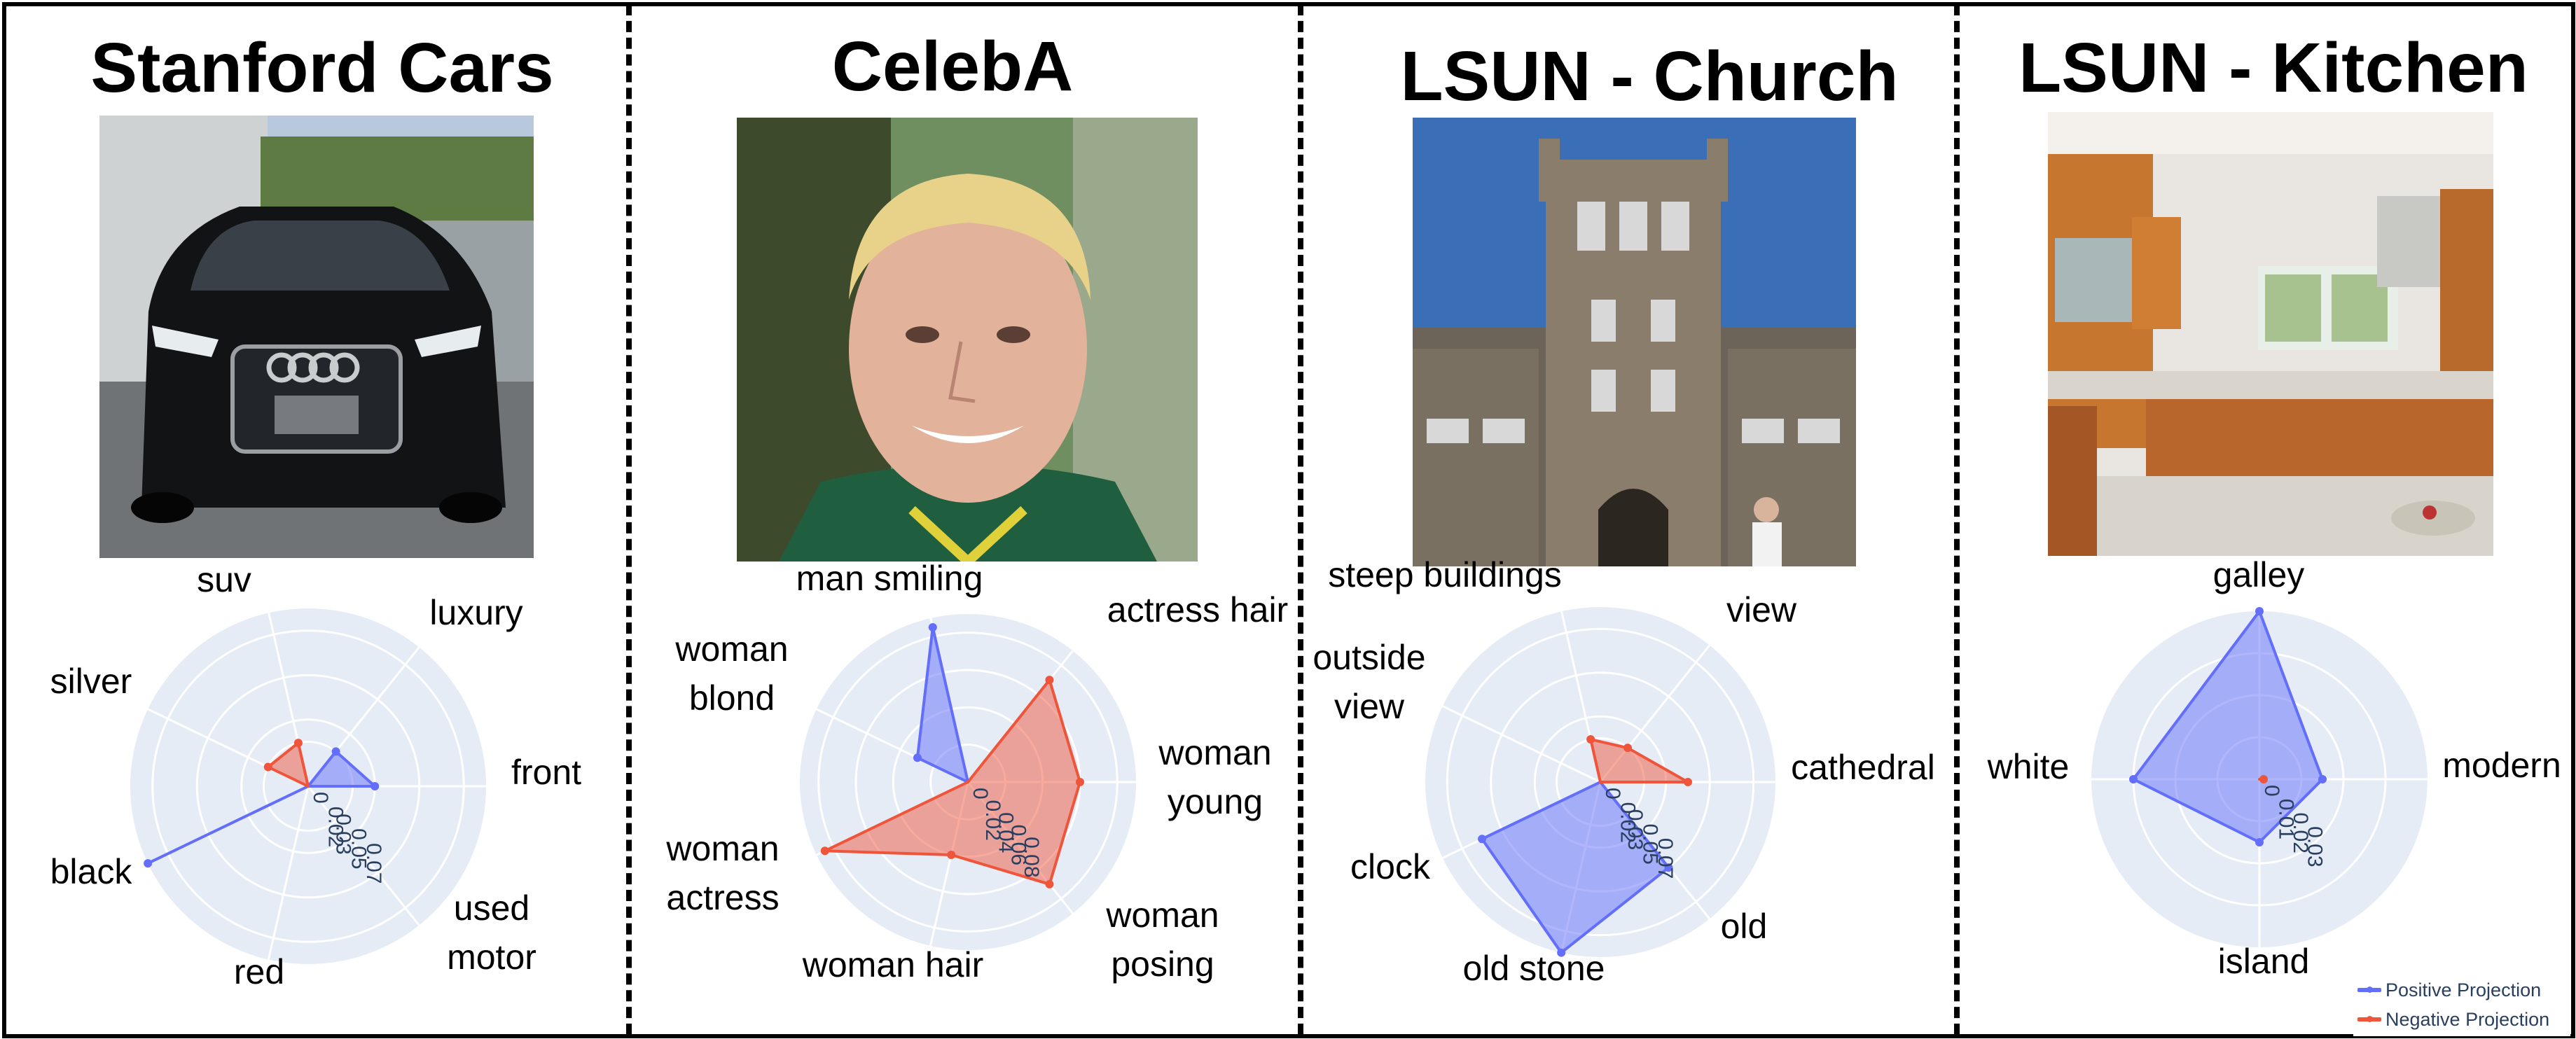 This screenshot has height=1039, width=2576. What do you see at coordinates (1634, 342) in the screenshot?
I see `church-photo` at bounding box center [1634, 342].